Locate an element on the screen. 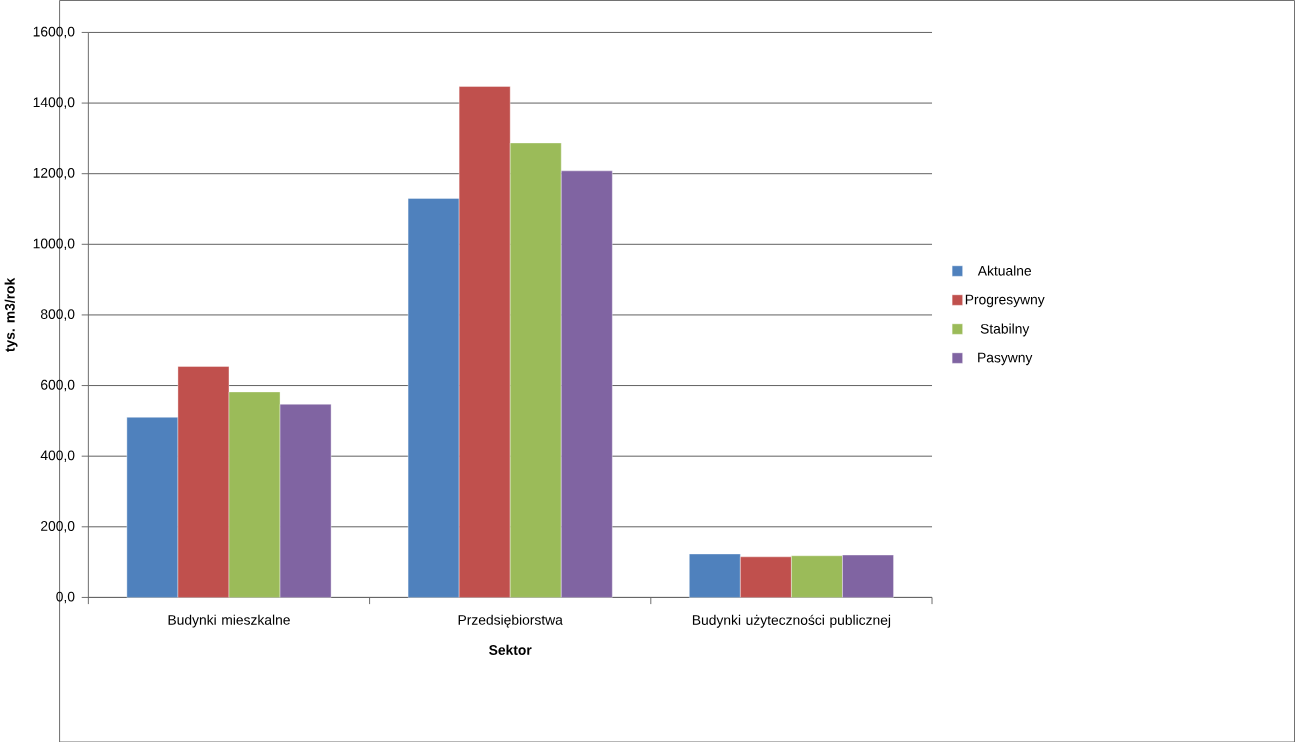  y-tick-label: 400,0 is located at coordinates (57, 456).